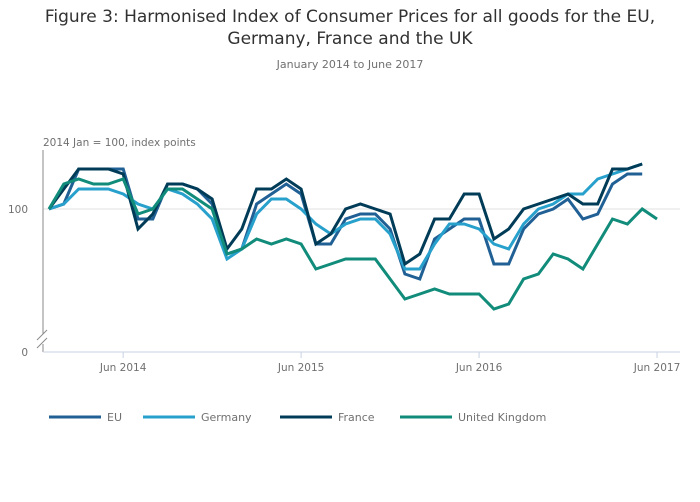 This screenshot has height=502, width=700. Describe the element at coordinates (350, 64) in the screenshot. I see `chart-subtitle: January 2014 to June 2017` at that location.